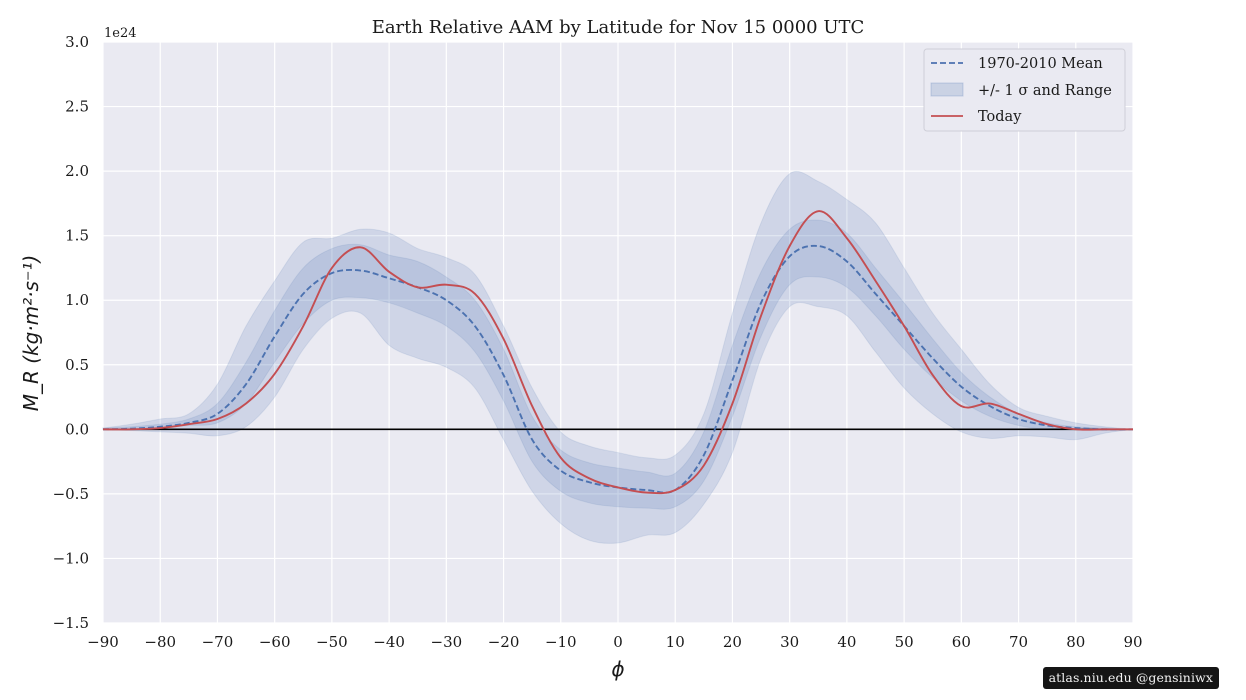  I want to click on y-tick-label: −0.5, so click(71, 494).